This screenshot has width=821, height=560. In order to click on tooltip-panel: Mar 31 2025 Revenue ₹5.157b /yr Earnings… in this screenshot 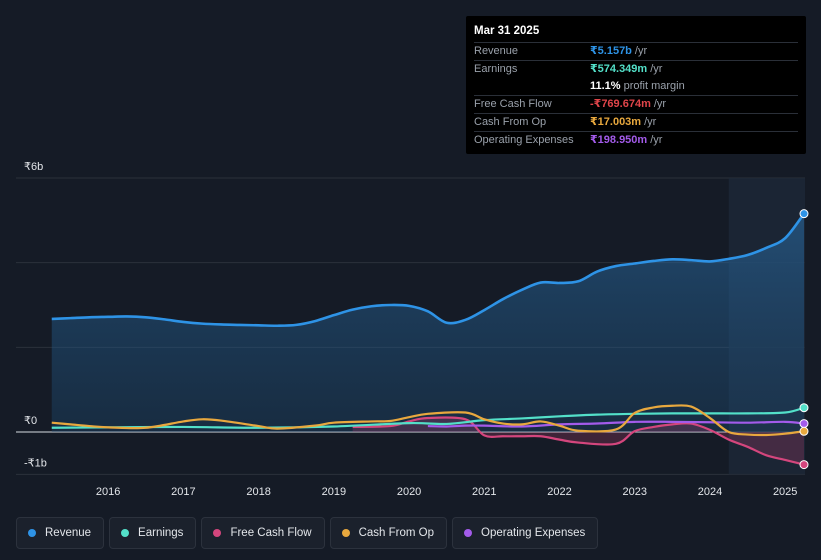, I will do `click(636, 85)`.